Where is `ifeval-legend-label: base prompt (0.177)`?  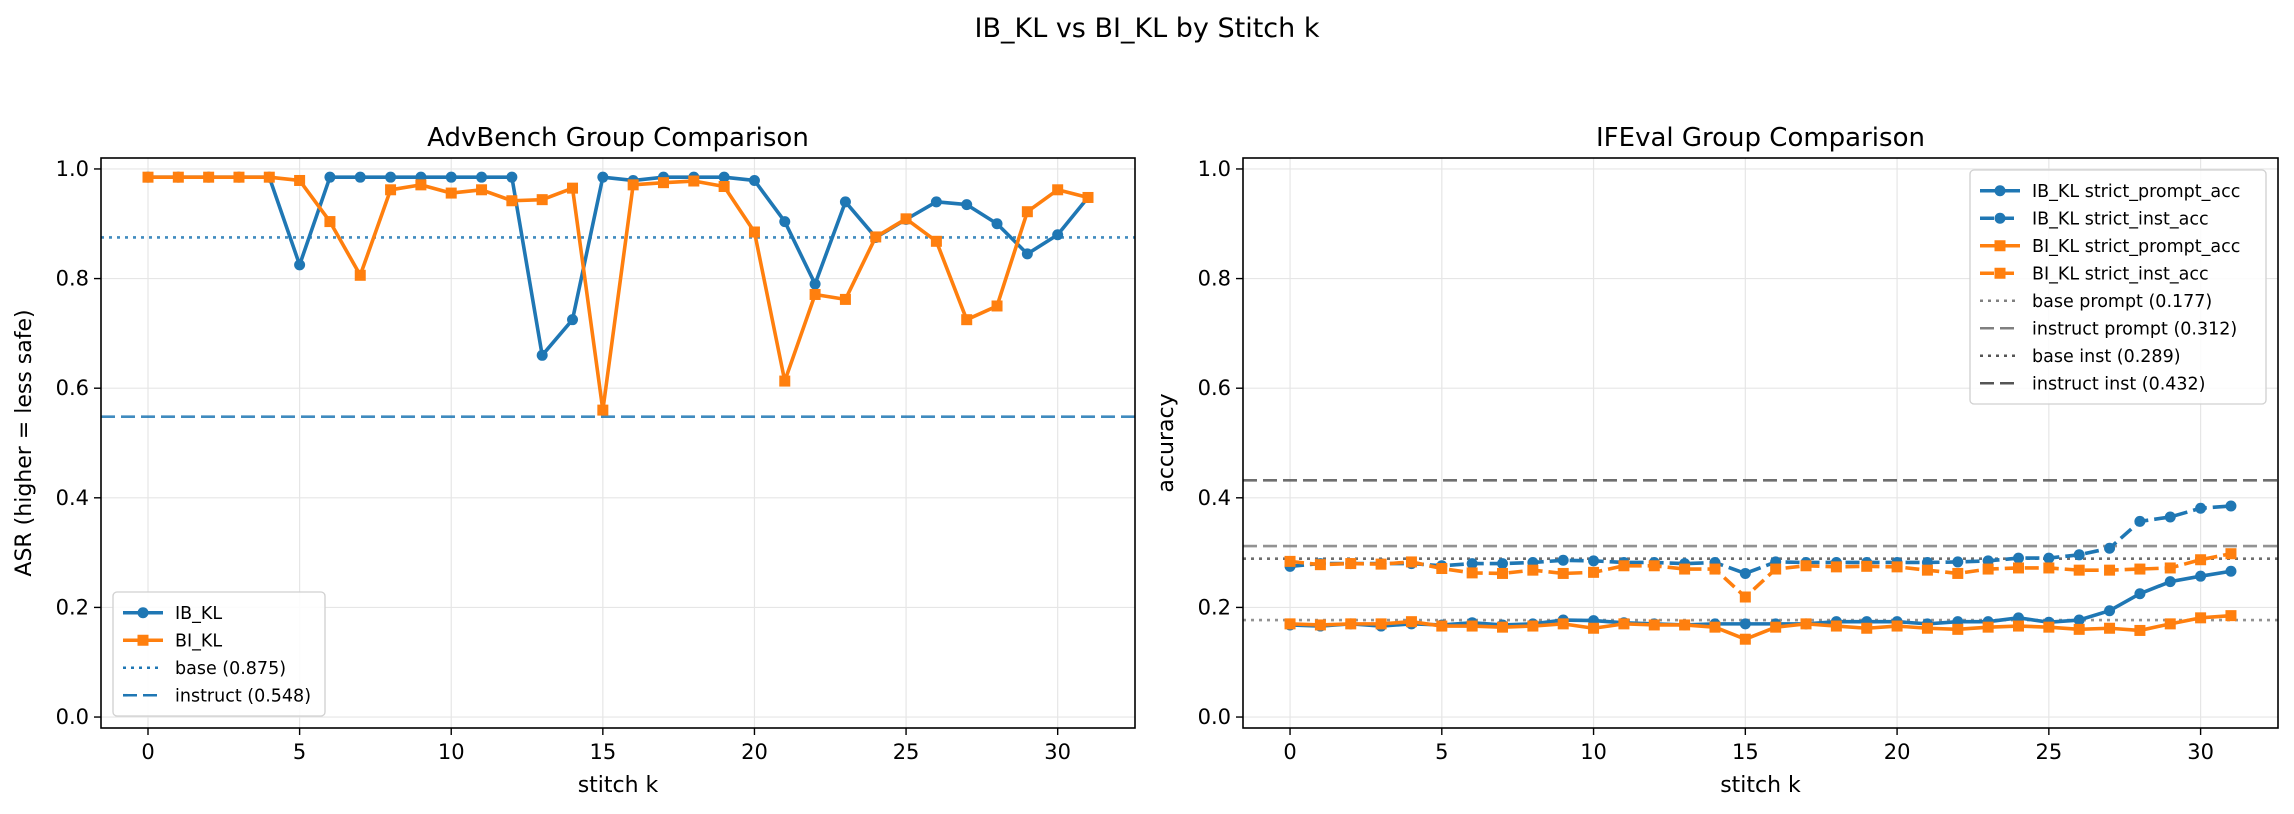 ifeval-legend-label: base prompt (0.177) is located at coordinates (2122, 302).